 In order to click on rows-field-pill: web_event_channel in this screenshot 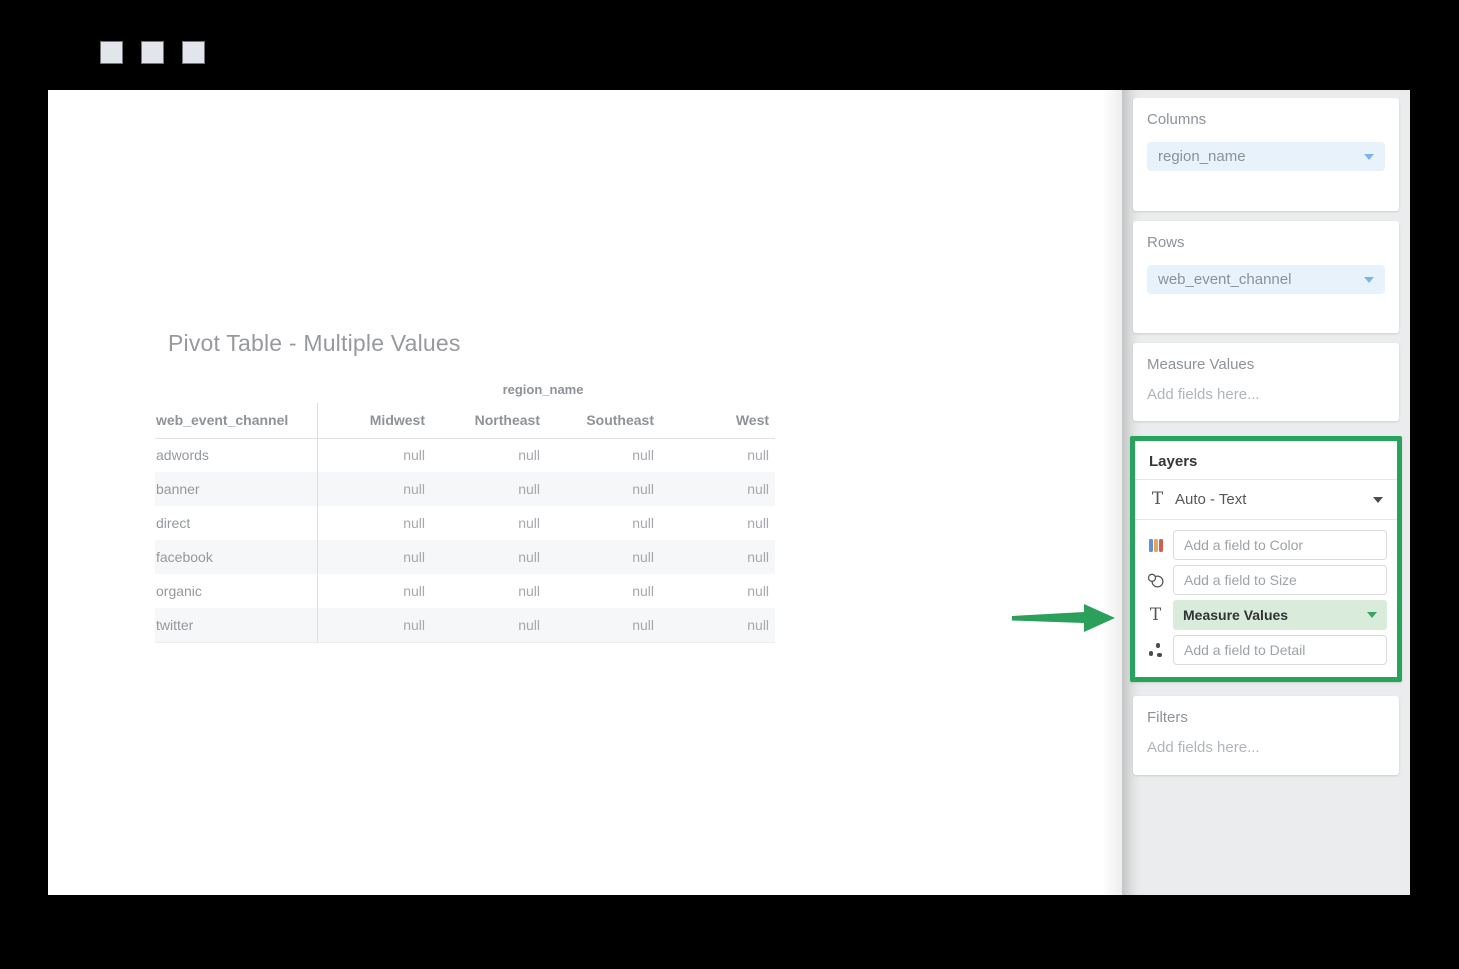, I will do `click(1266, 279)`.